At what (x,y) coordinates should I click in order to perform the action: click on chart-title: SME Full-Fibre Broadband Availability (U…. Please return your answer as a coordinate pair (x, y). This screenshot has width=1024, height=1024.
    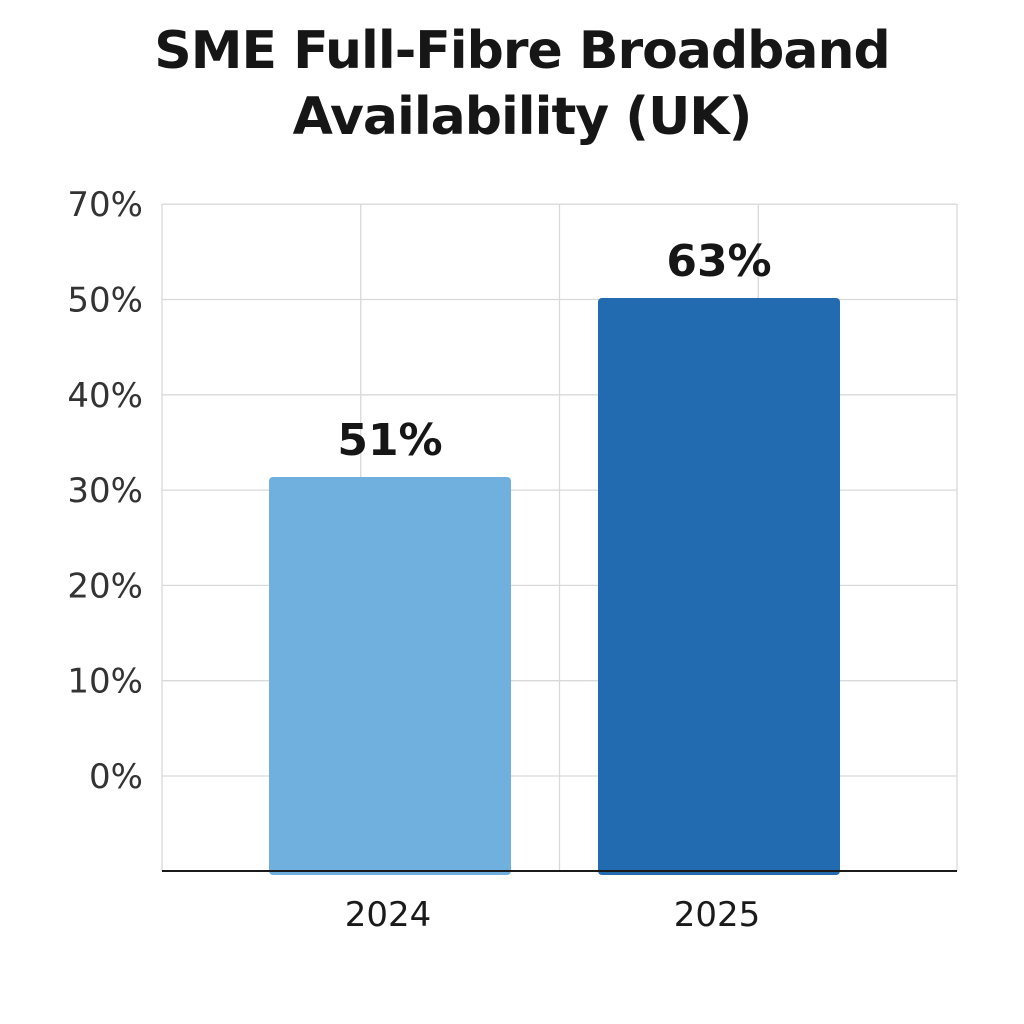
    Looking at the image, I should click on (522, 84).